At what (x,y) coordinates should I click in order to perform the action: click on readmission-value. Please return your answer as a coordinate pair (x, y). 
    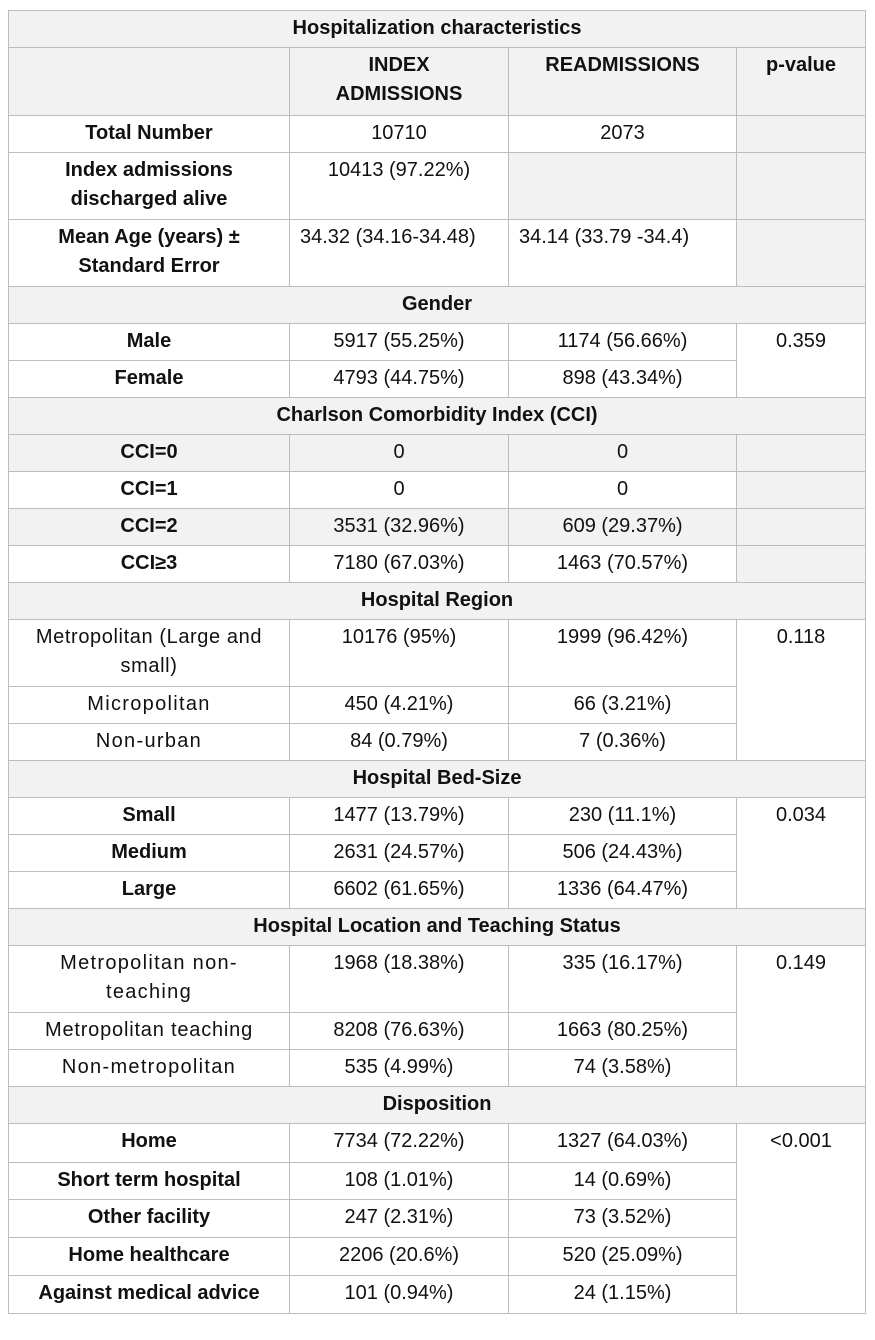
    Looking at the image, I should click on (622, 186).